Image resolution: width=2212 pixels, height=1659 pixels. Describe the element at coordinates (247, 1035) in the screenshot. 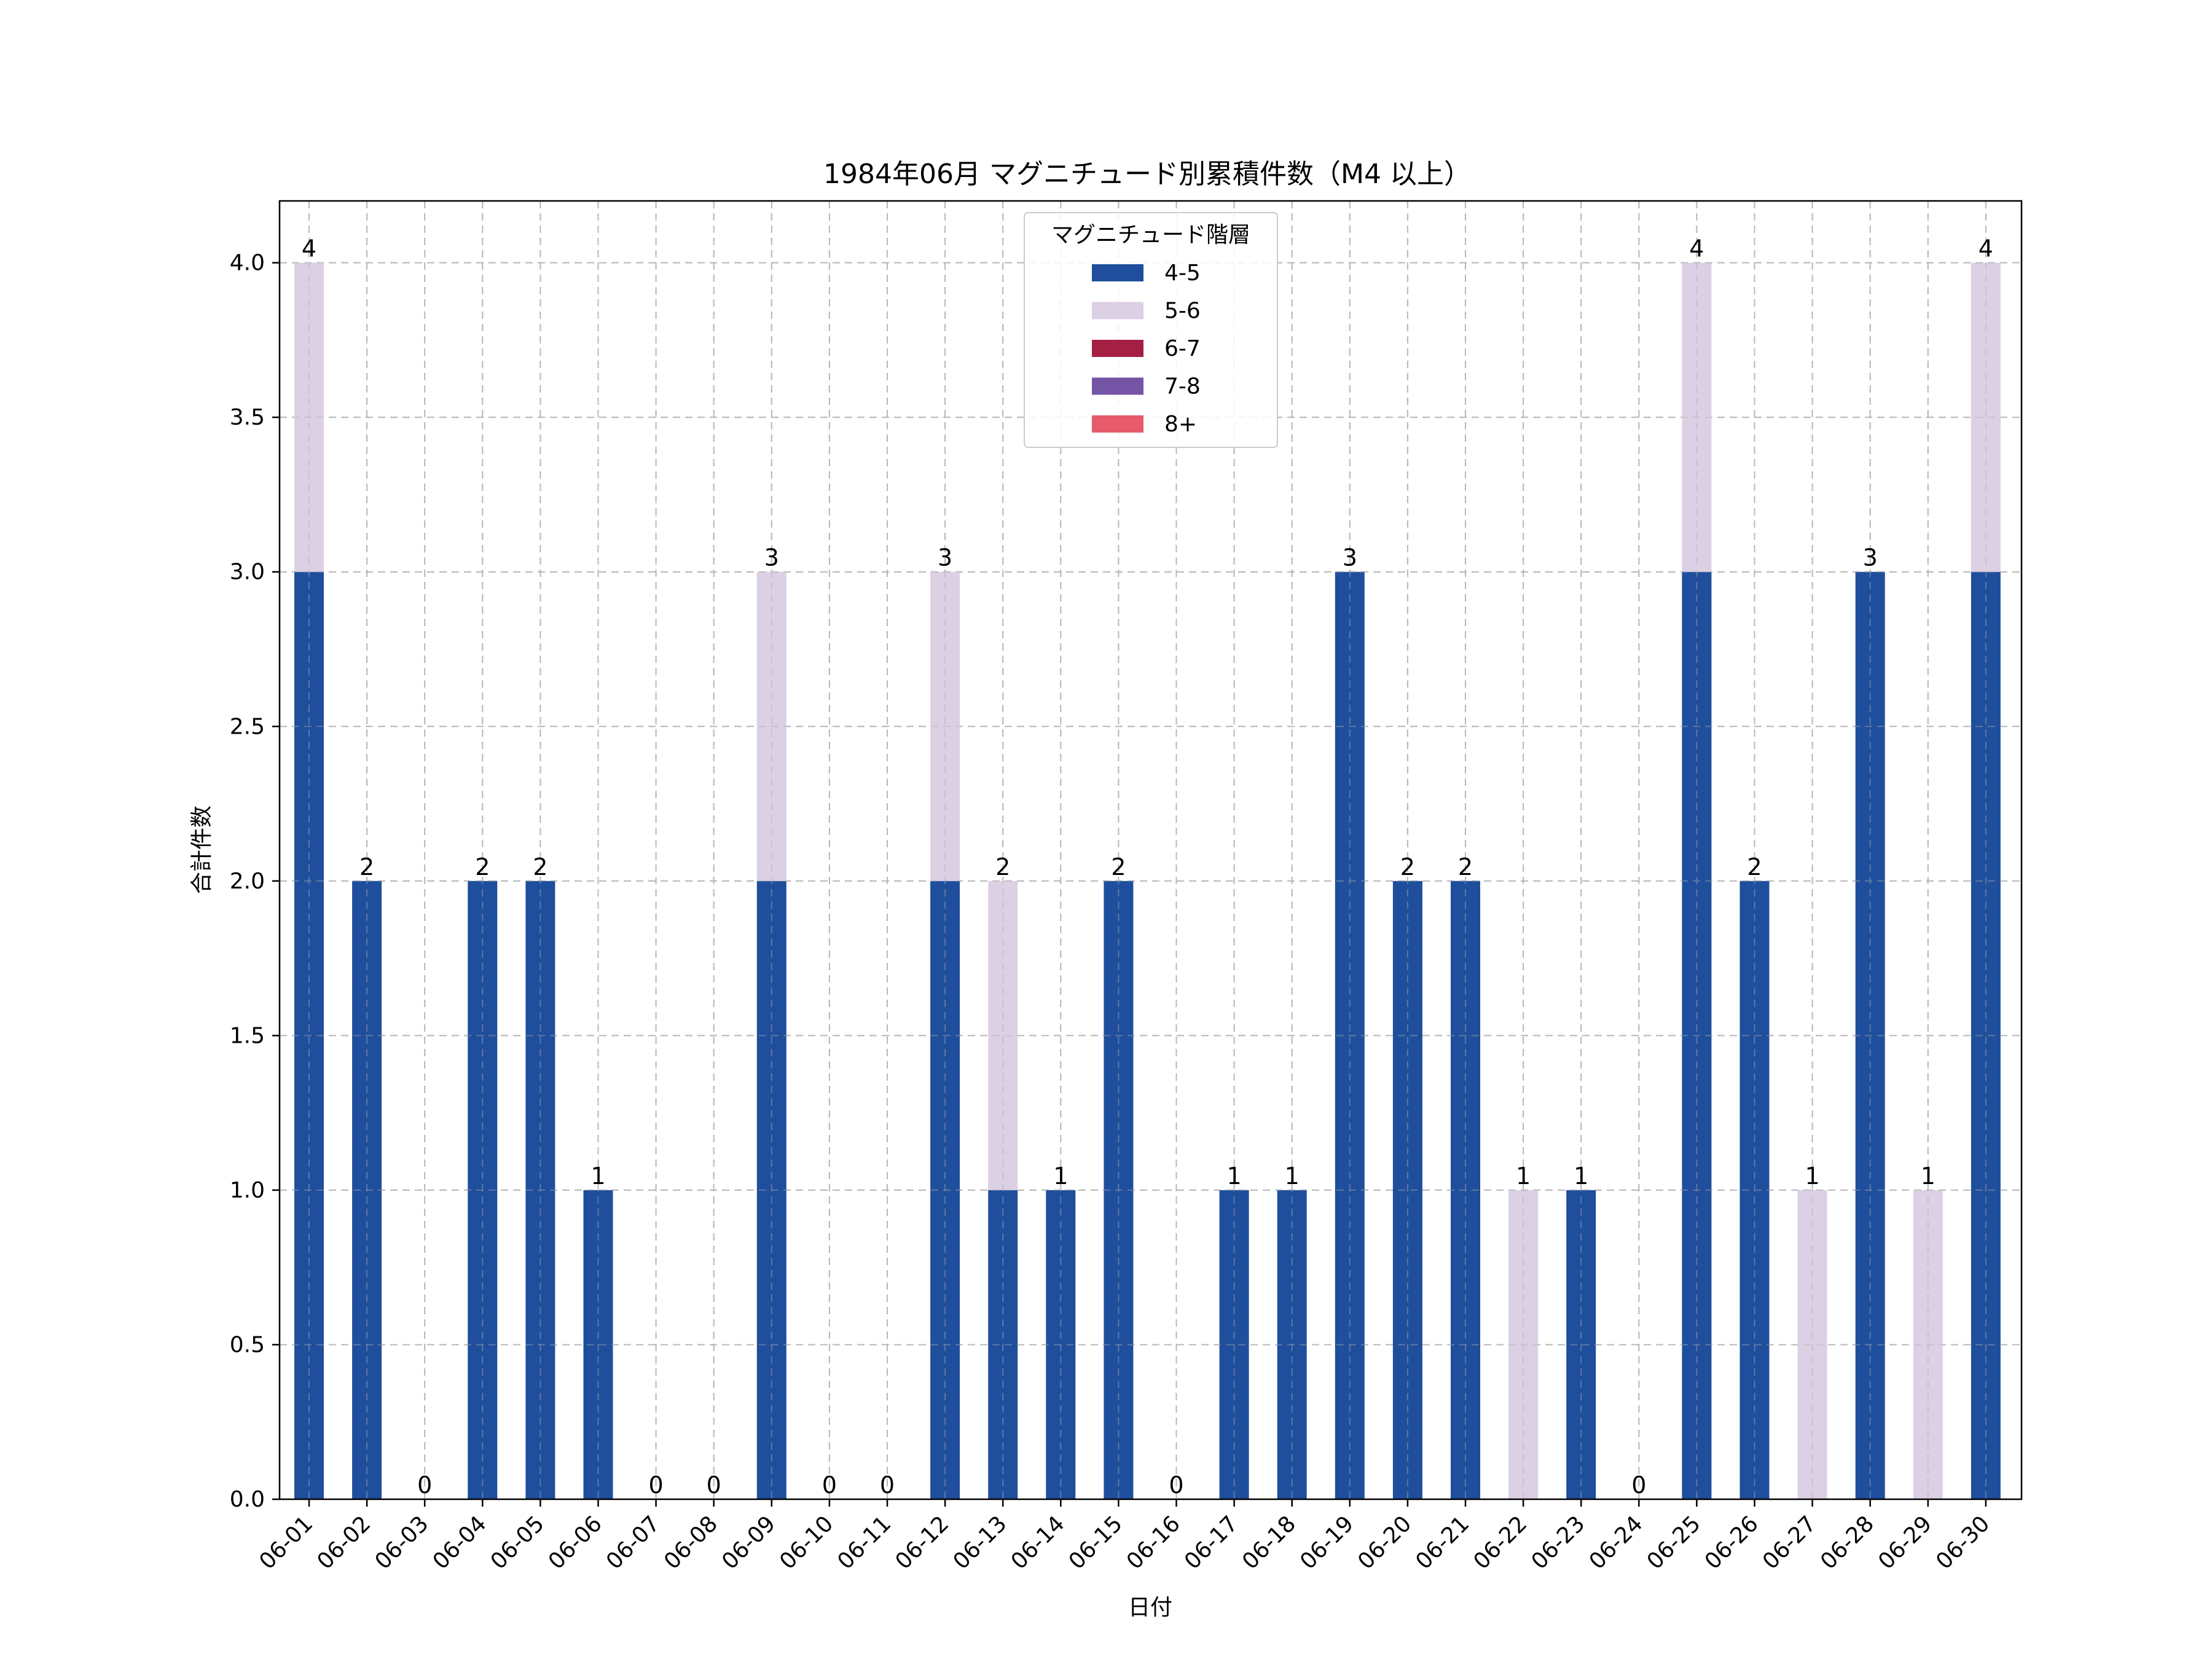

I see `y-tick-label: 1.5` at that location.